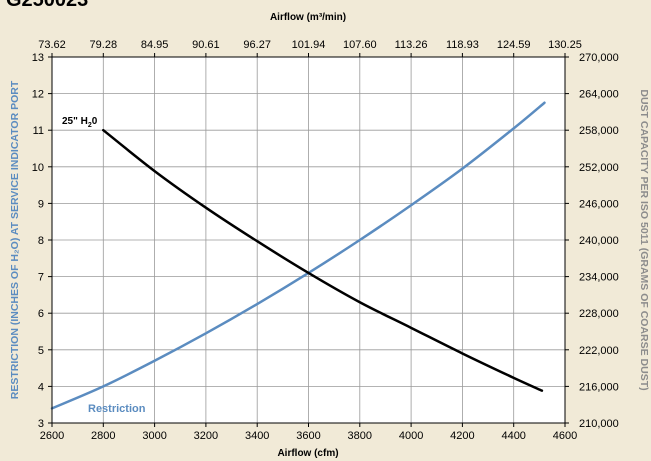 This screenshot has width=651, height=461. Describe the element at coordinates (360, 45) in the screenshot. I see `top-tick-label: 107.60` at that location.